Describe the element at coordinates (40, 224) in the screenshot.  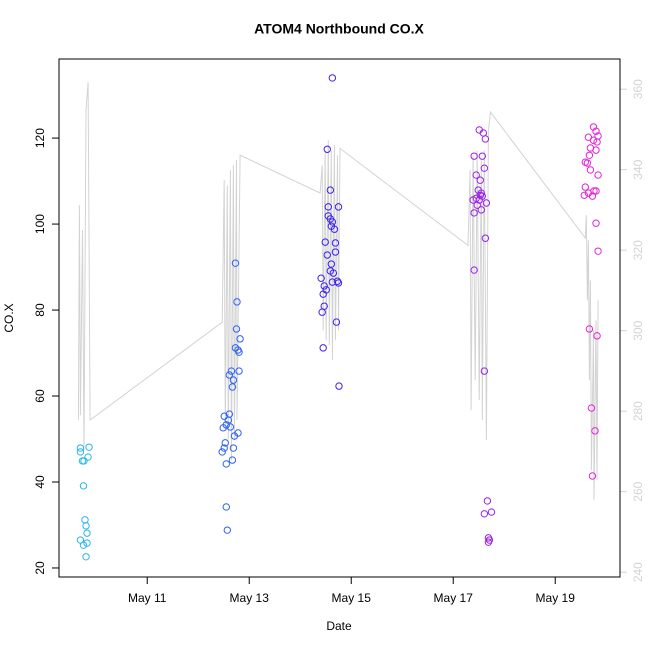
I see `y-tick-label: 100` at that location.